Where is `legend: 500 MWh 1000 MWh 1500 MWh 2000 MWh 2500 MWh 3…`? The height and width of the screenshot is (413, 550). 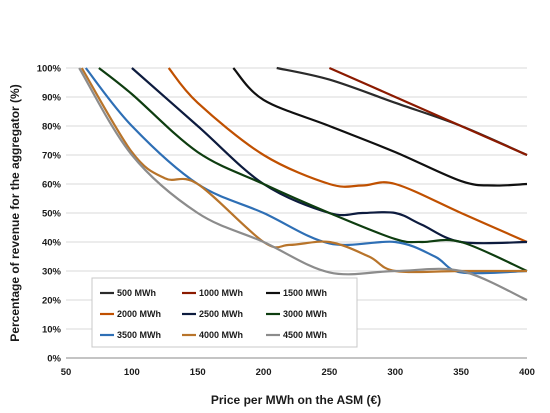
legend: 500 MWh 1000 MWh 1500 MWh 2000 MWh 2500 MWh 3… is located at coordinates (224, 312).